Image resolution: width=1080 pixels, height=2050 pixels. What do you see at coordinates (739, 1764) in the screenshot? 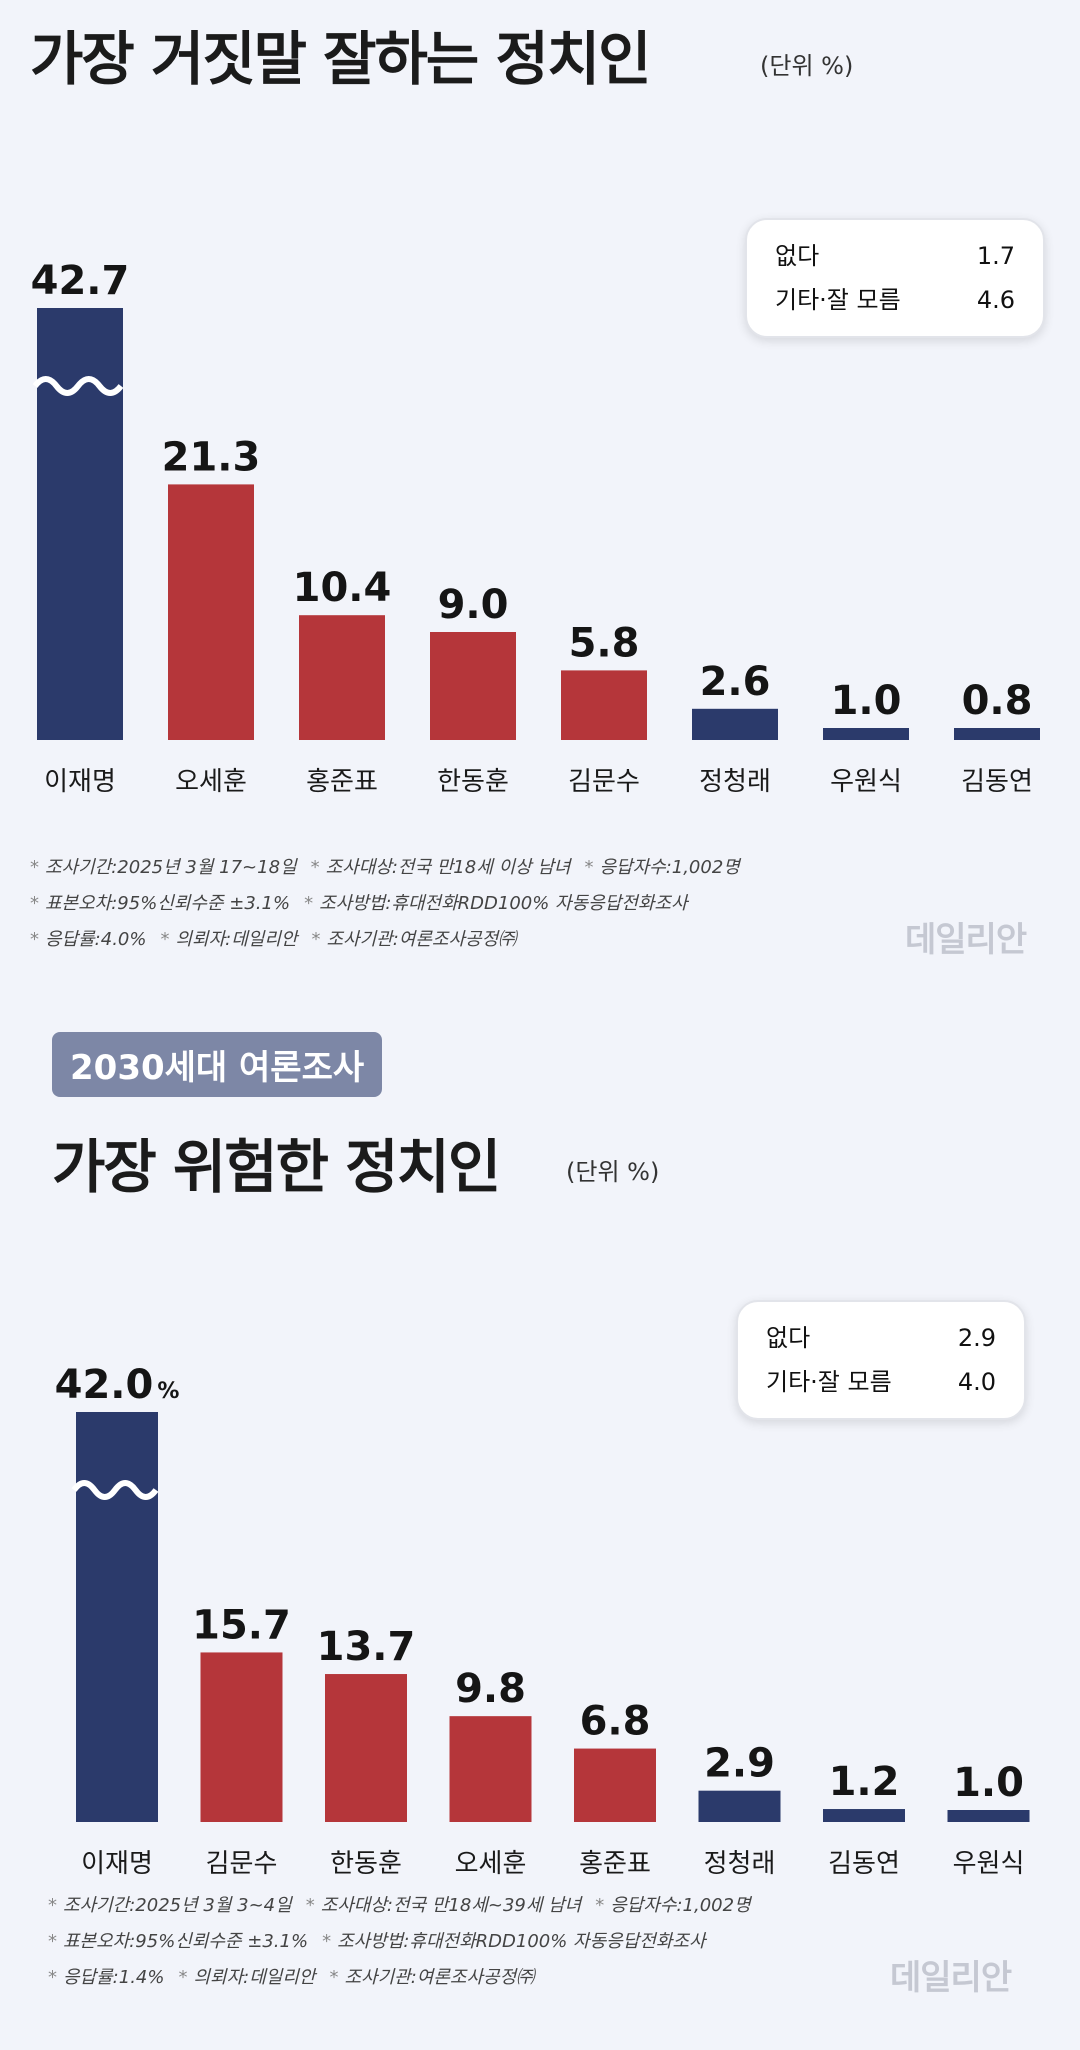
I see `data-label: 2.9` at bounding box center [739, 1764].